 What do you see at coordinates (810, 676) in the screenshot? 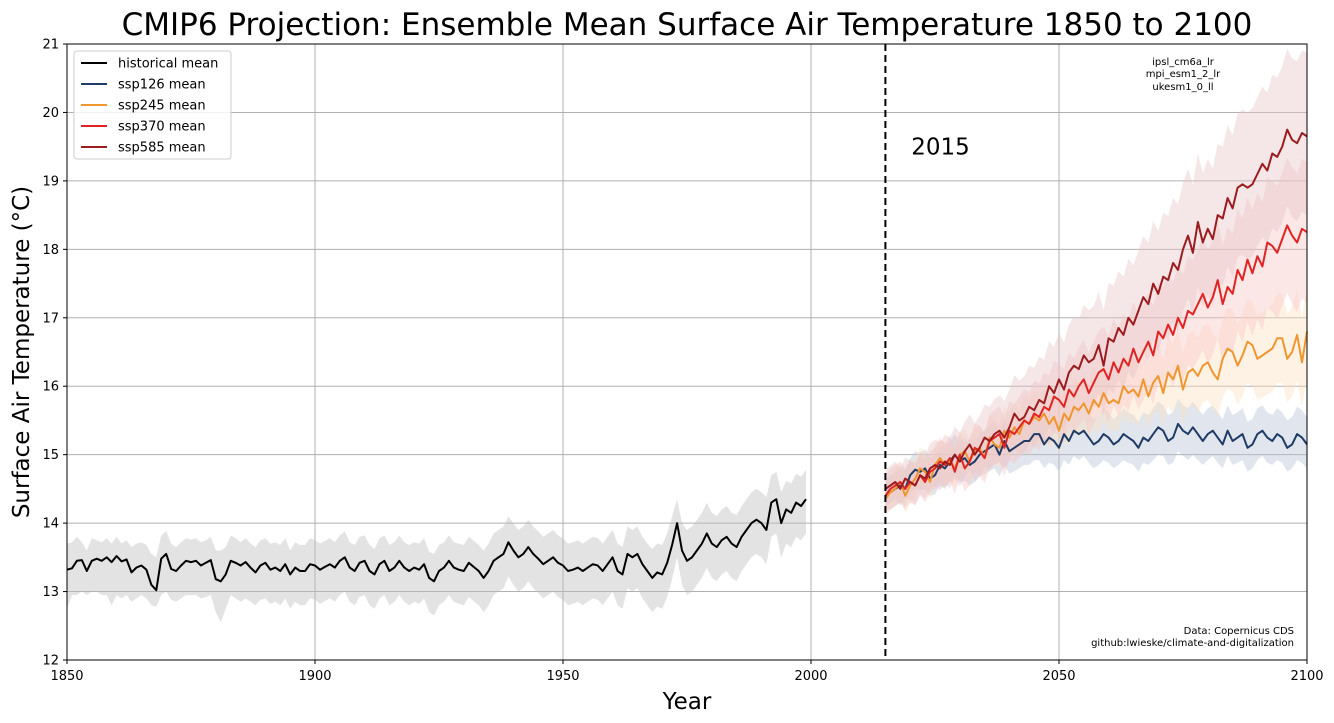
I see `x-tick-label: 2000` at bounding box center [810, 676].